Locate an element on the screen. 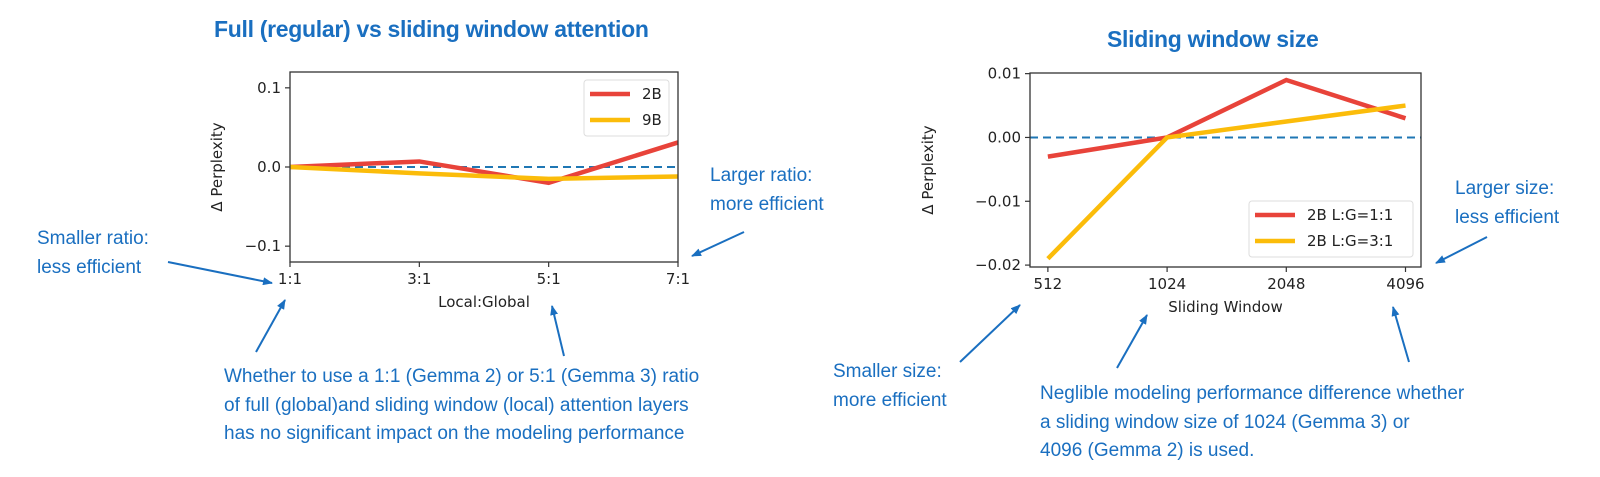 Image resolution: width=1600 pixels, height=477 pixels. x-tick-label: 512 is located at coordinates (1048, 284).